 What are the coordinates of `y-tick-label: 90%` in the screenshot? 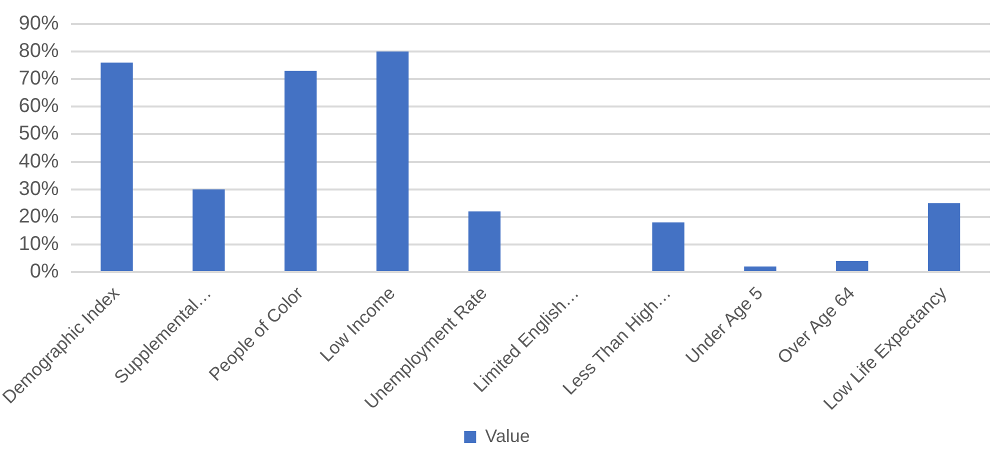 It's located at (39, 23).